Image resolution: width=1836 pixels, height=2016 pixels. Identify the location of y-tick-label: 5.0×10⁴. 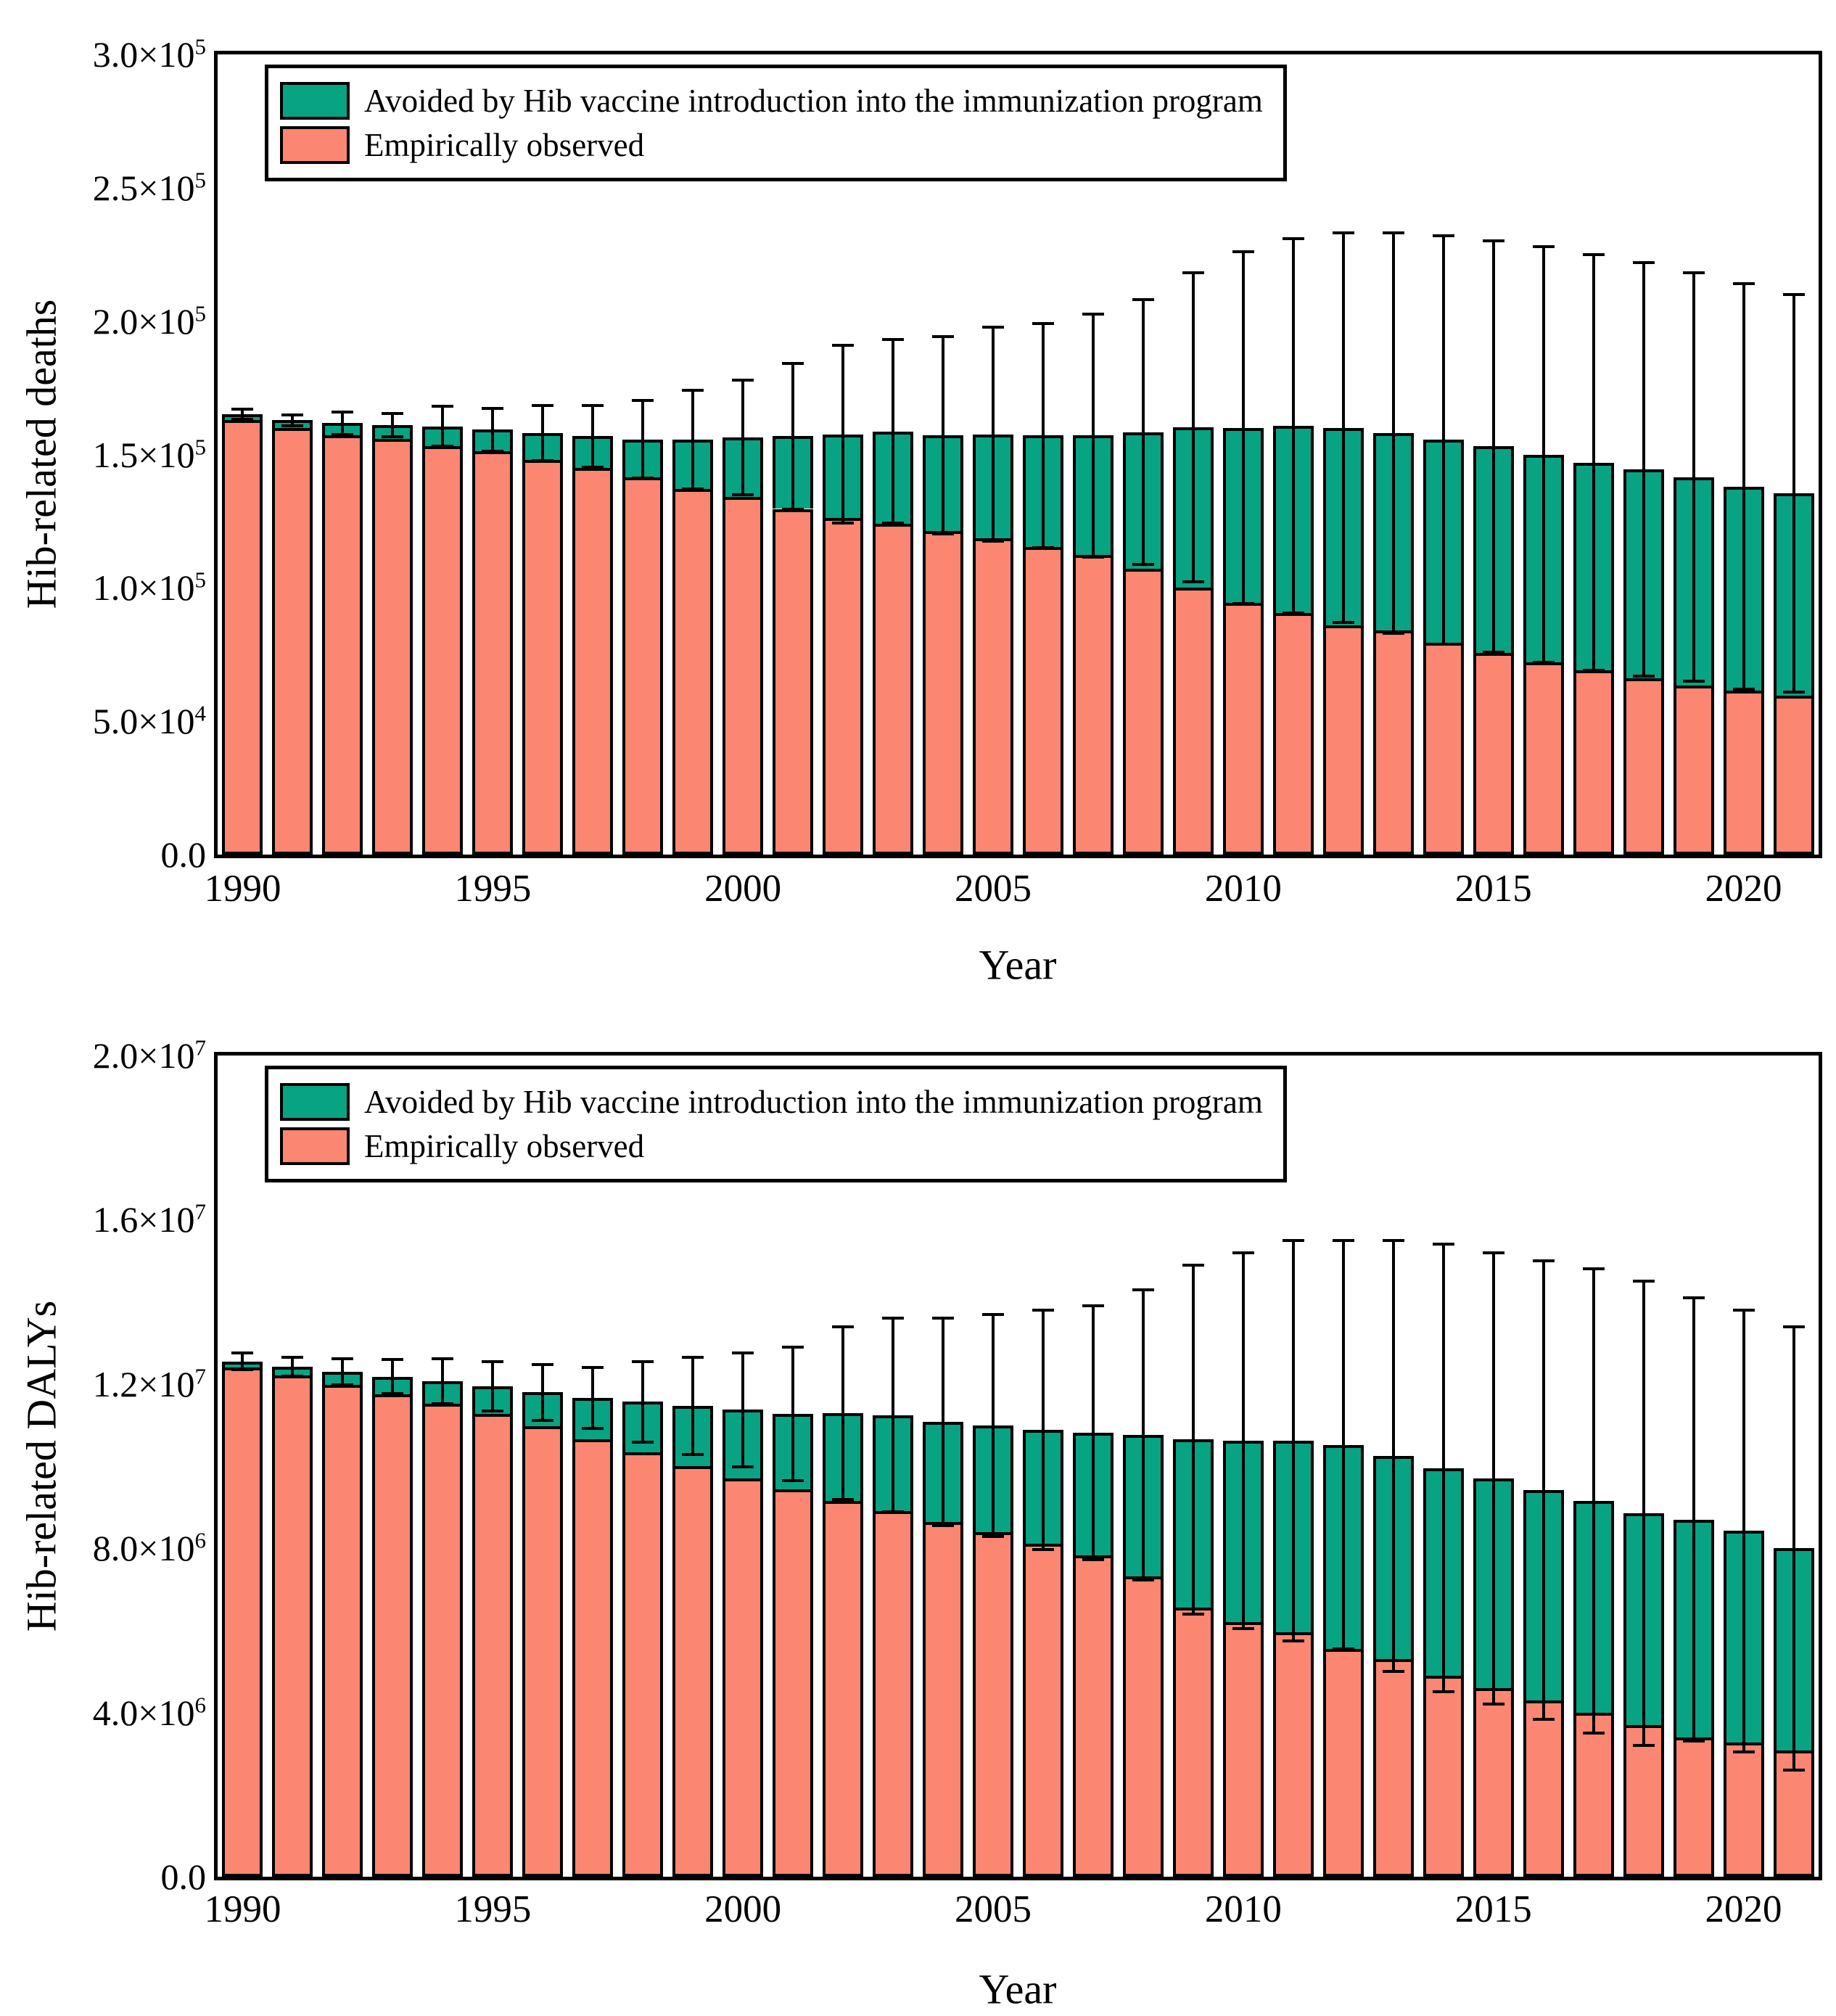
(149, 721).